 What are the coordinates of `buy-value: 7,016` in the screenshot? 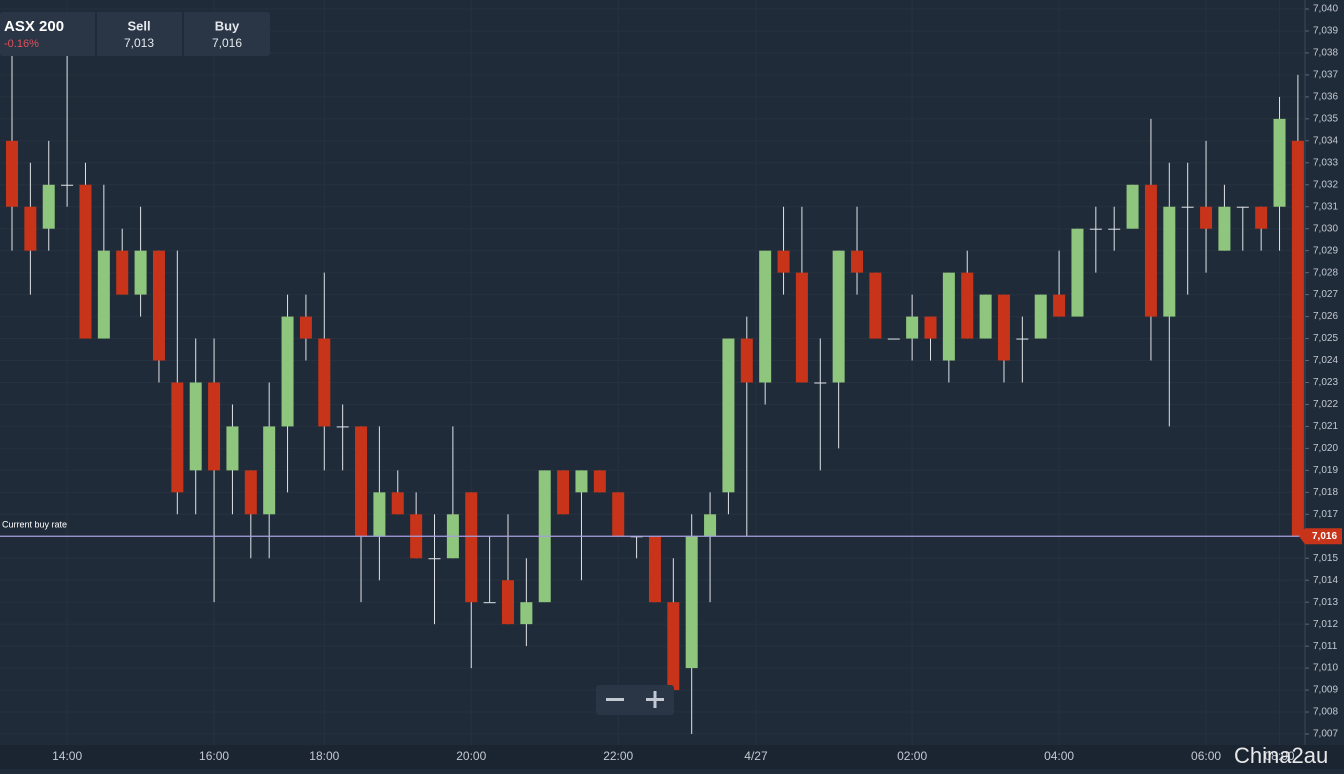 It's located at (227, 43).